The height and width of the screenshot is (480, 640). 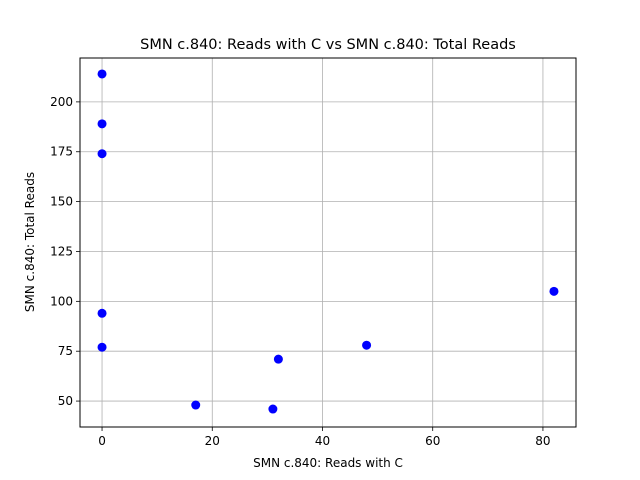 What do you see at coordinates (542, 441) in the screenshot?
I see `x-tick-label: 80` at bounding box center [542, 441].